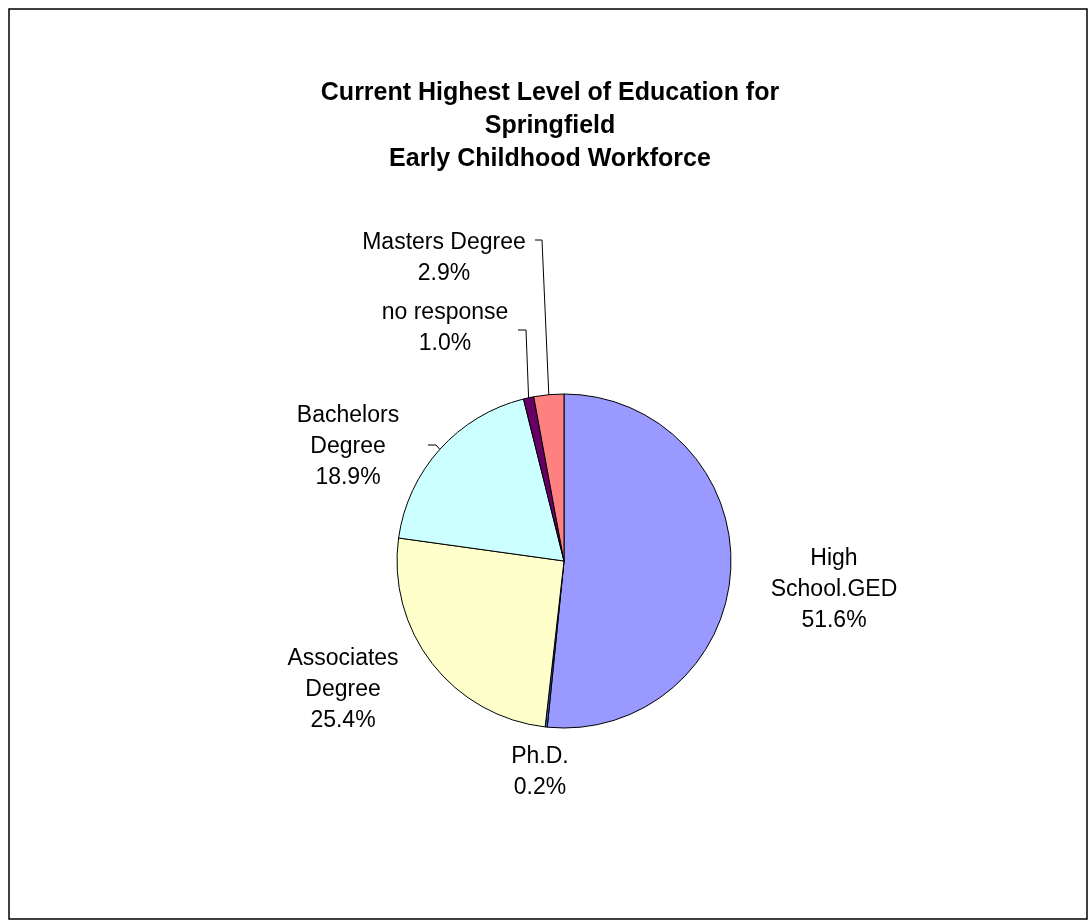 The width and height of the screenshot is (1089, 921). What do you see at coordinates (444, 271) in the screenshot?
I see `data-label: 2.9%` at bounding box center [444, 271].